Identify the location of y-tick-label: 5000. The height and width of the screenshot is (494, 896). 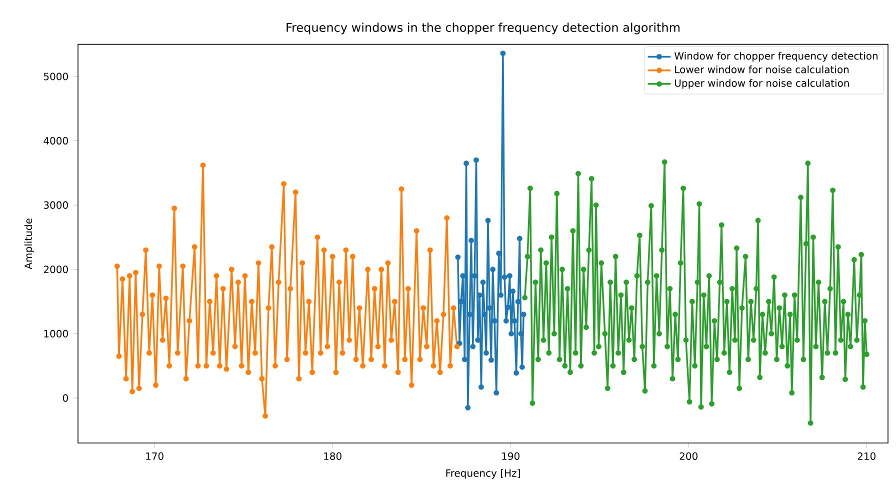
(56, 76).